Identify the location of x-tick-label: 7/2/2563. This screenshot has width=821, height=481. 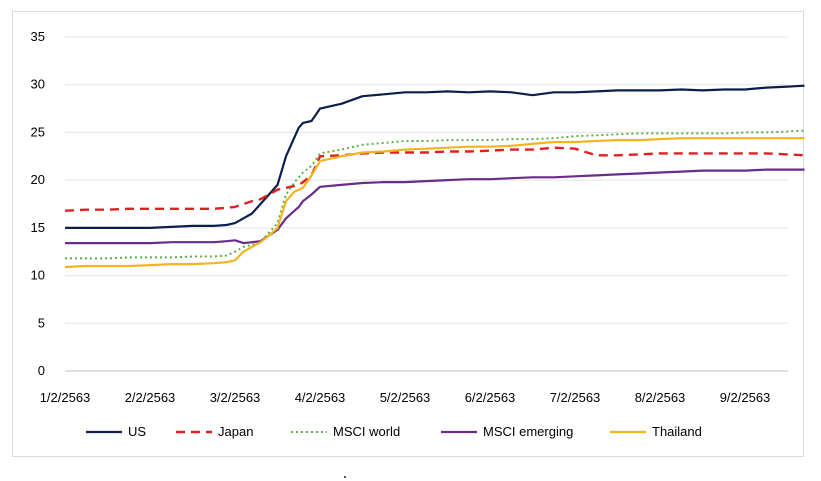
(575, 397).